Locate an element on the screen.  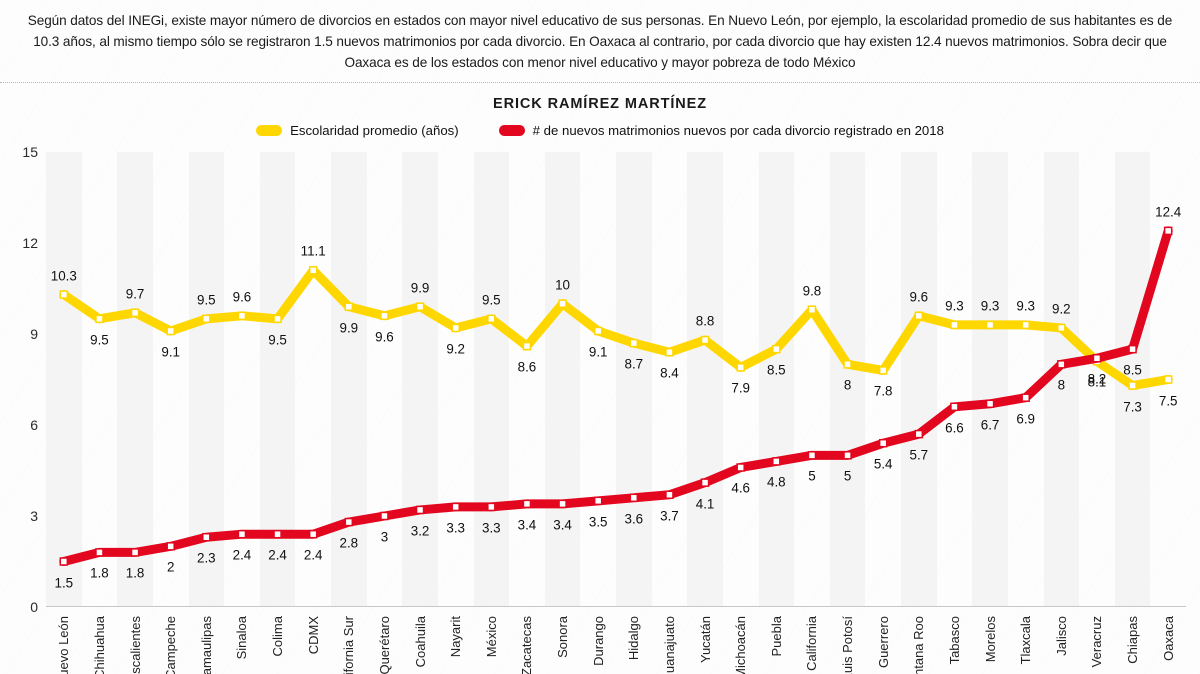
x-axis-label: Oaxaca is located at coordinates (1168, 638).